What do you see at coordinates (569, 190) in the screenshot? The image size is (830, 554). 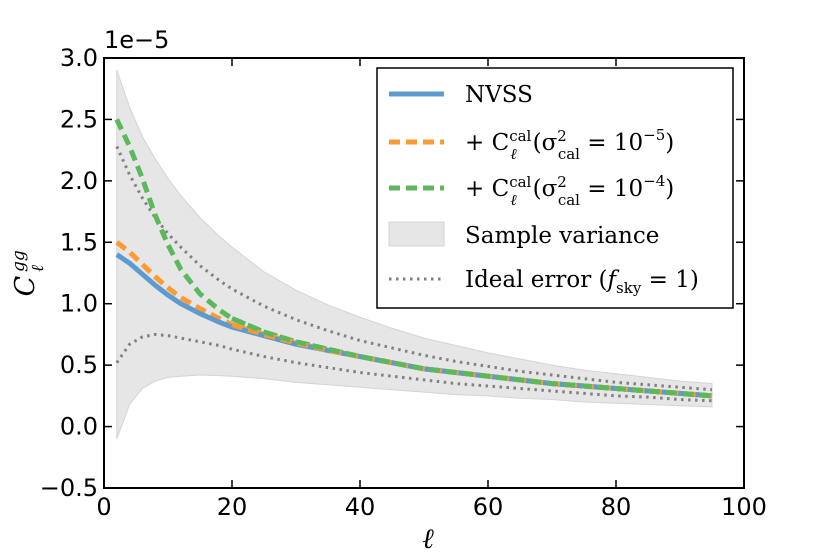 I see `legend-label-cal-1e-4: + Ccal ℓ (σ2 cal = 10−4)` at bounding box center [569, 190].